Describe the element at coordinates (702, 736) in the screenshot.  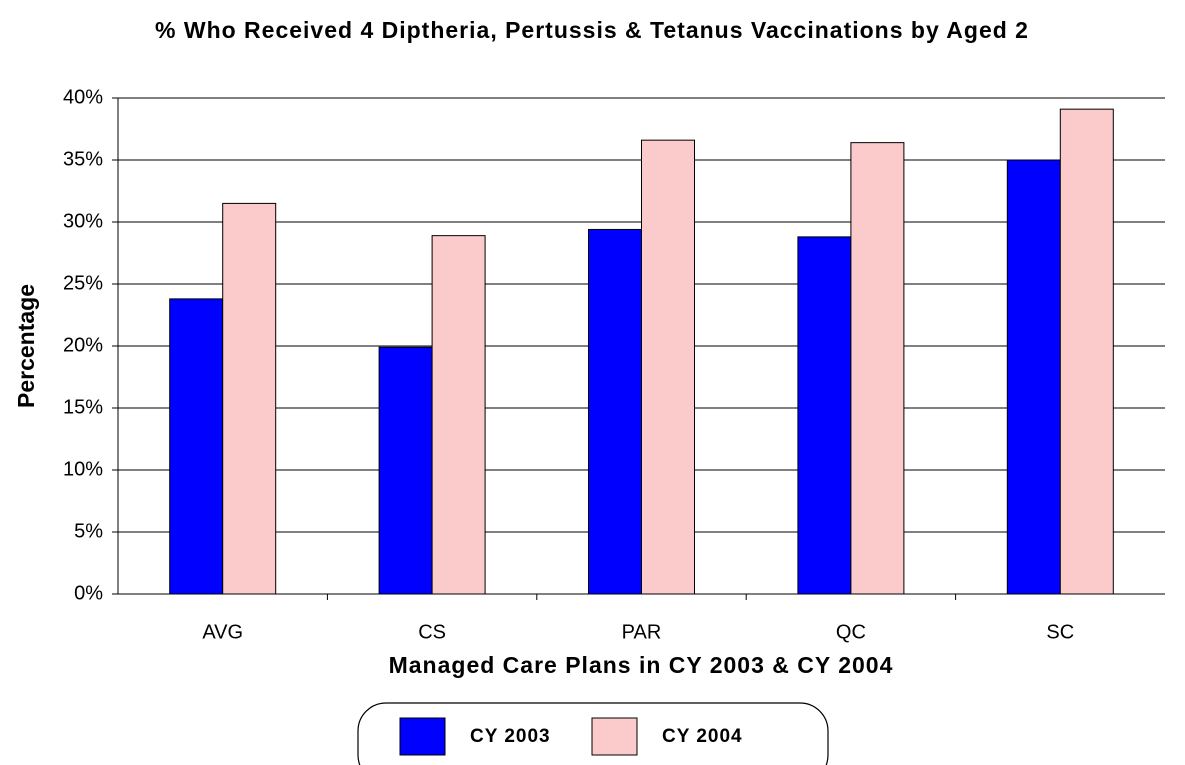
I see `legend-label: CY 2004` at that location.